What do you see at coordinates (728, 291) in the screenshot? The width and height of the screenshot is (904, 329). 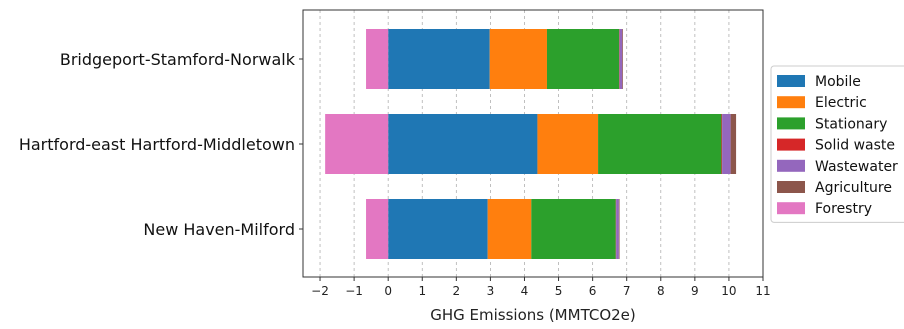 I see `x-tick-label: 10` at bounding box center [728, 291].